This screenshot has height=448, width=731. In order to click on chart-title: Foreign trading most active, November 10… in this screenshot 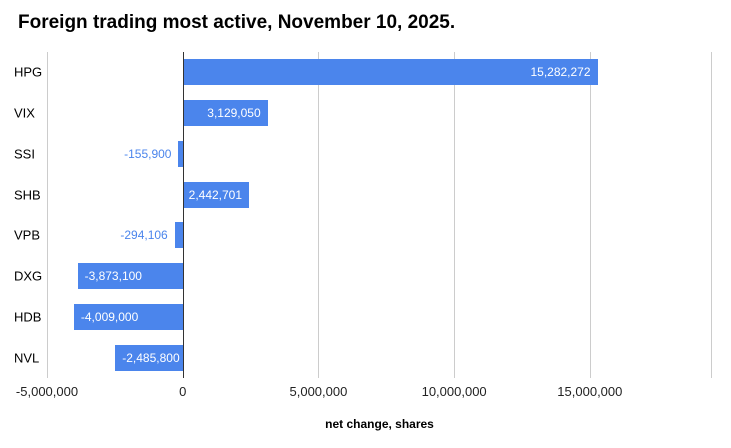, I will do `click(237, 22)`.